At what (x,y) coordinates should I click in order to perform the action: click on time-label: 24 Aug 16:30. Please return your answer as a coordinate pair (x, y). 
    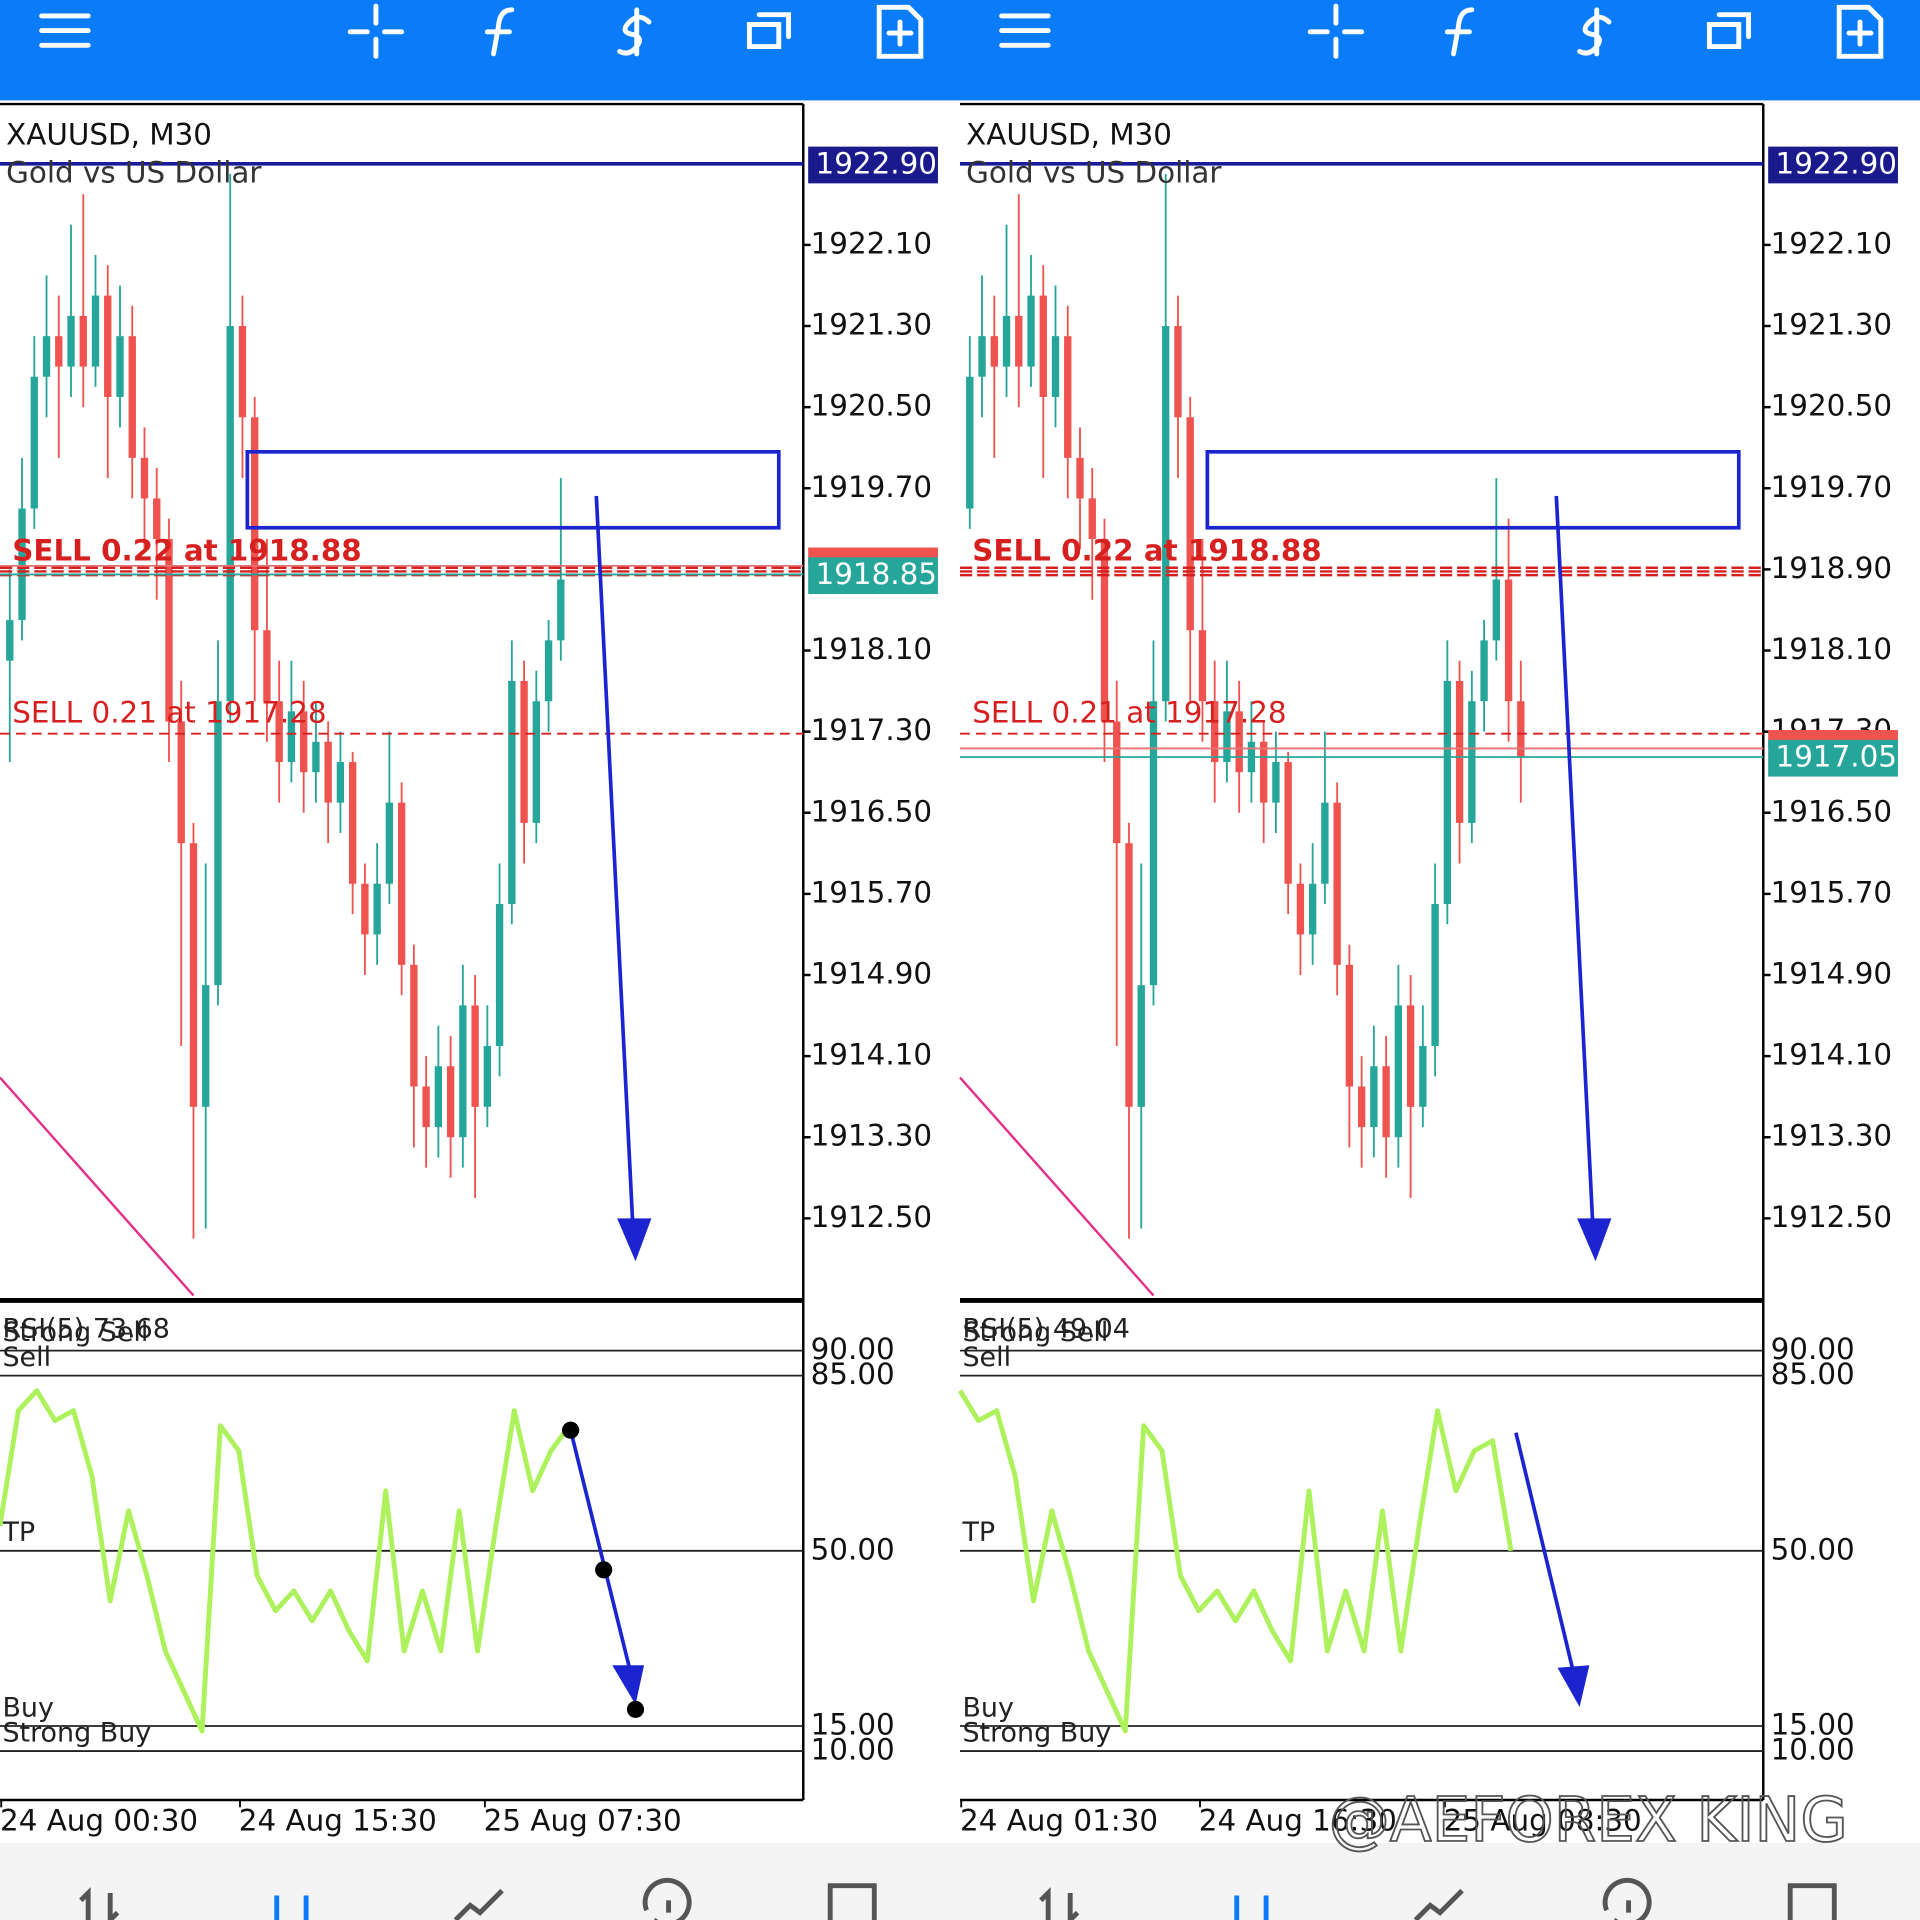
    Looking at the image, I should click on (1298, 1821).